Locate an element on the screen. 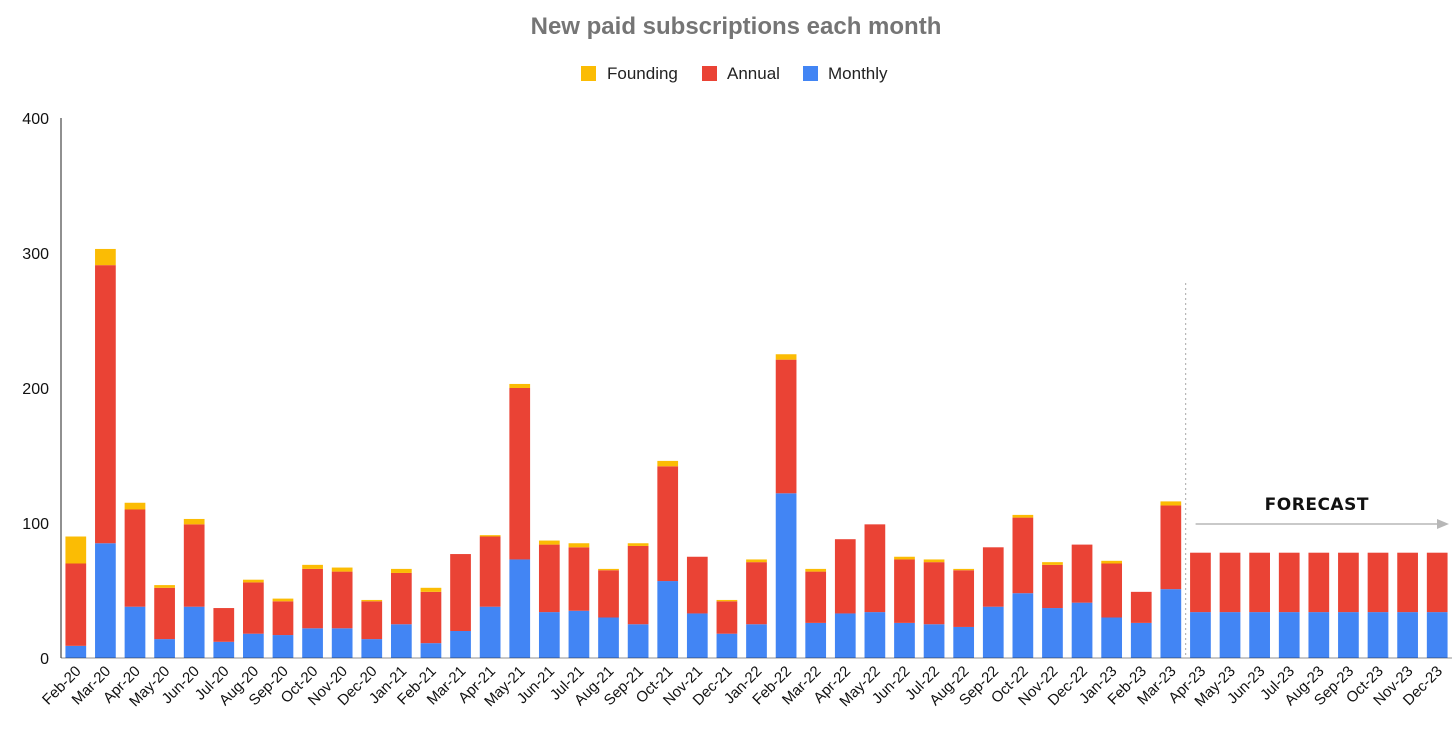 The height and width of the screenshot is (739, 1456). legend-label-monthly: Monthly is located at coordinates (858, 73).